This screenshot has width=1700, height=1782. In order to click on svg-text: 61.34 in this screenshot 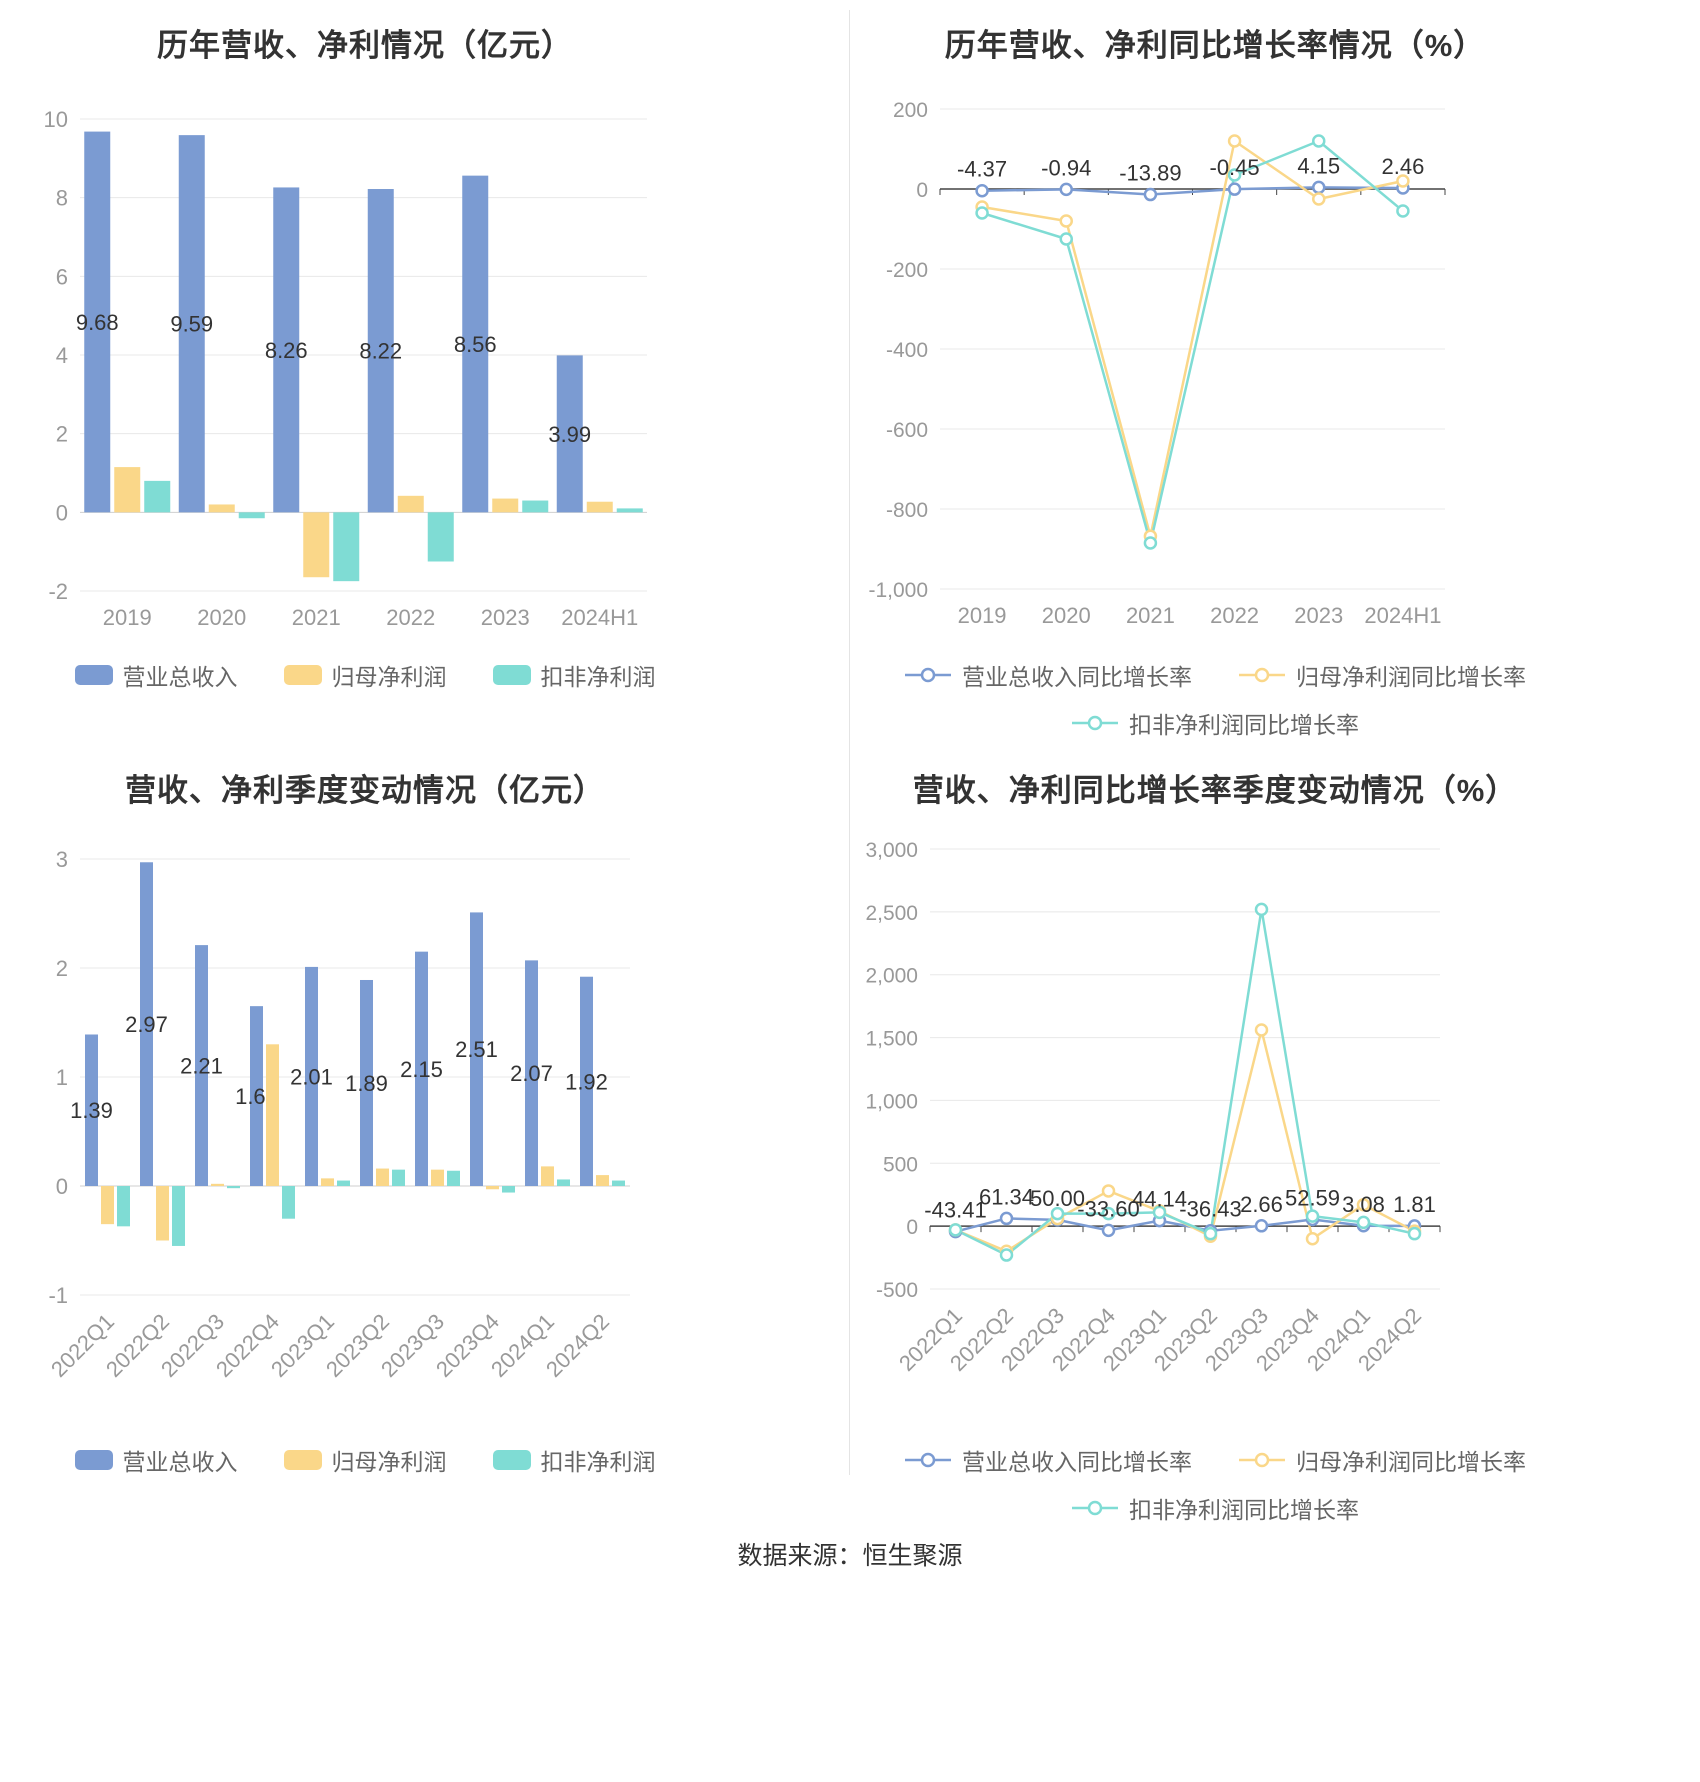, I will do `click(1006, 1196)`.